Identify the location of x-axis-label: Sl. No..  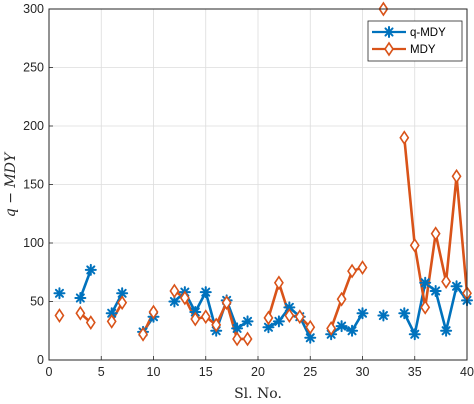
(258, 394).